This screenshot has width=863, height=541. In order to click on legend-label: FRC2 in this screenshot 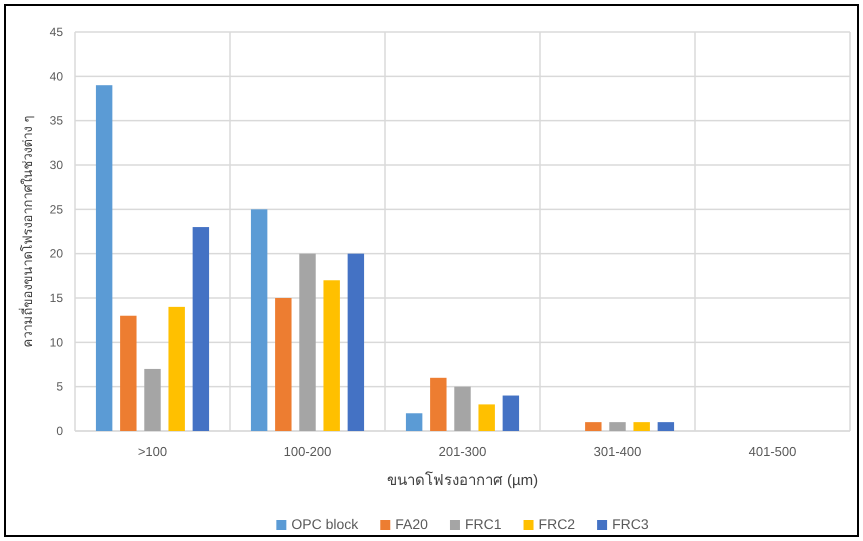, I will do `click(557, 524)`.